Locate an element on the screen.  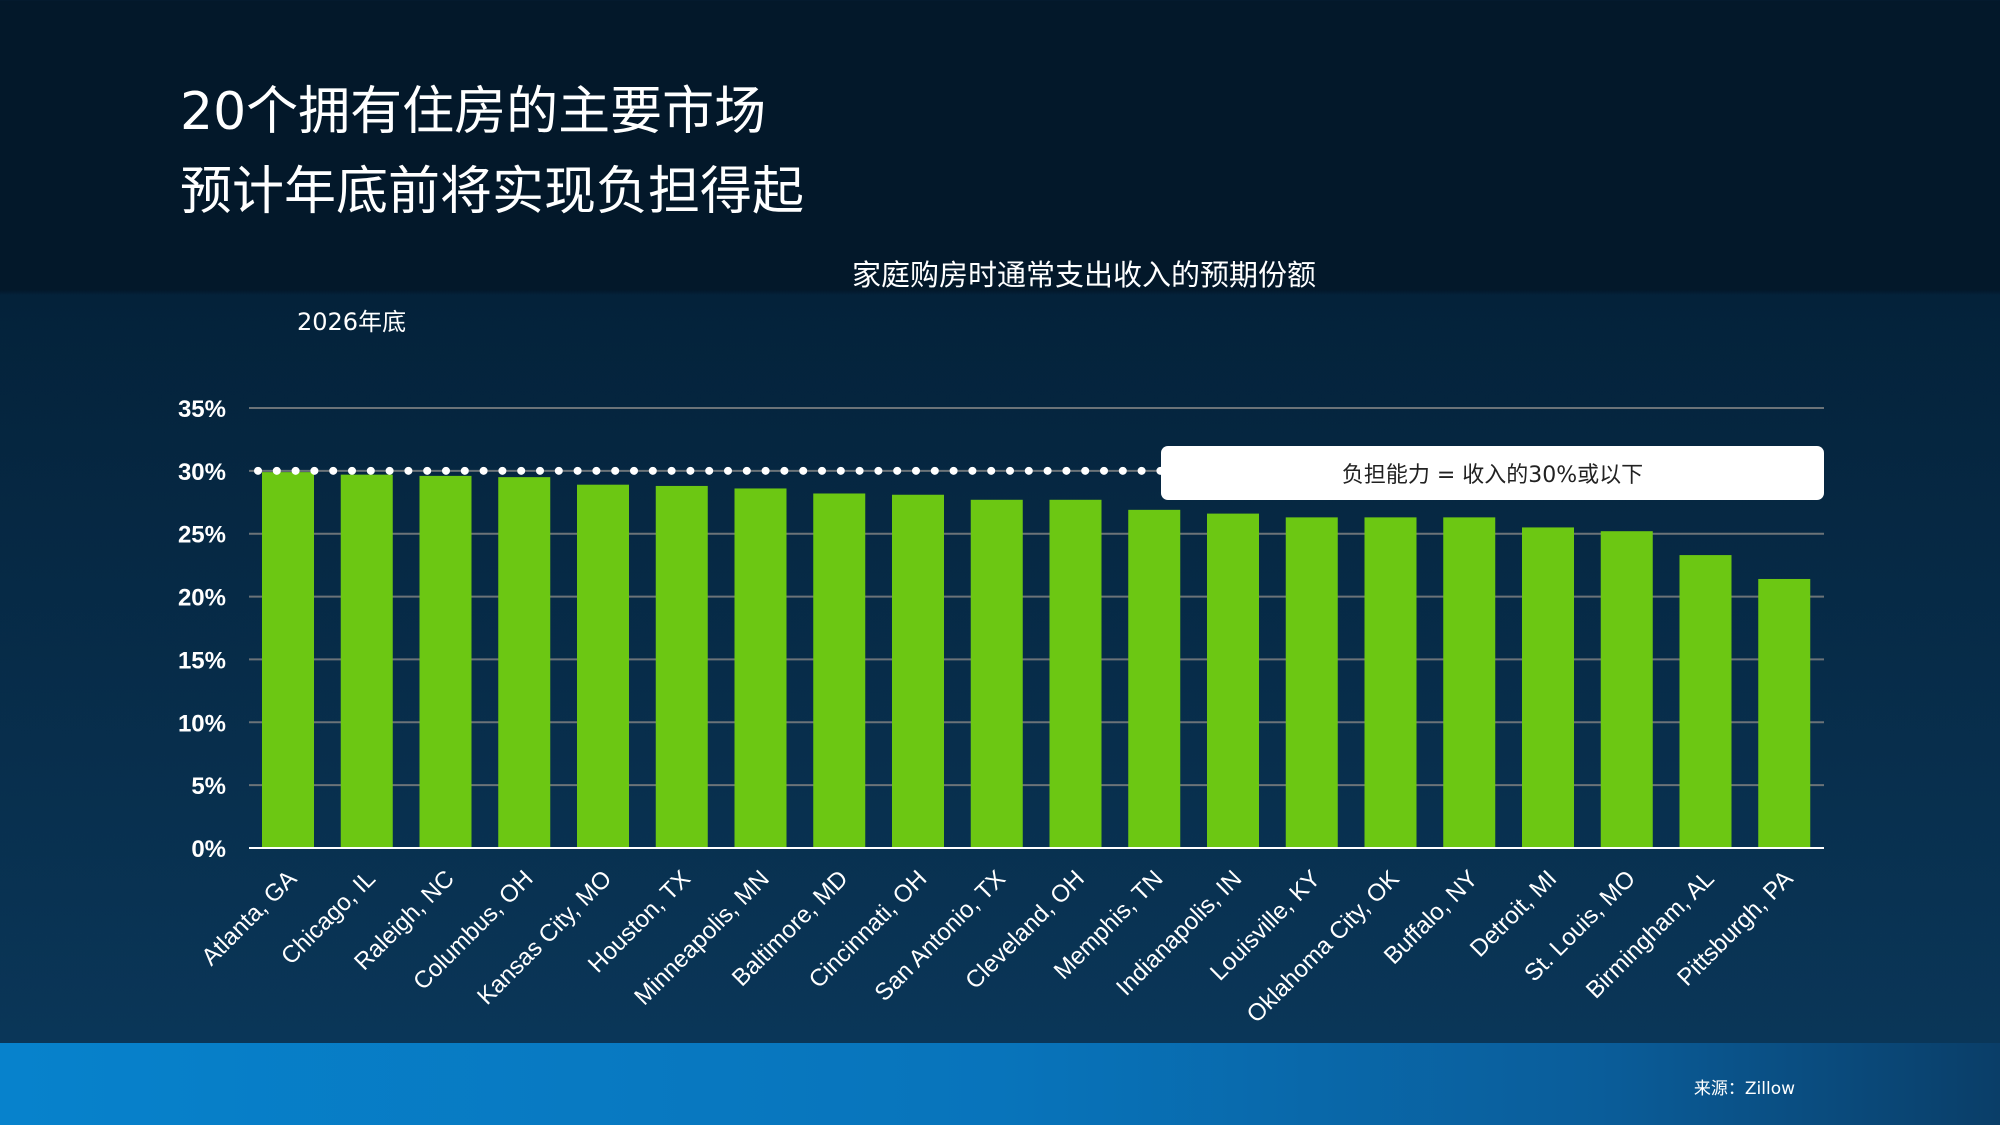
title-line-1: 20个拥有住房的主要市场 is located at coordinates (473, 112).